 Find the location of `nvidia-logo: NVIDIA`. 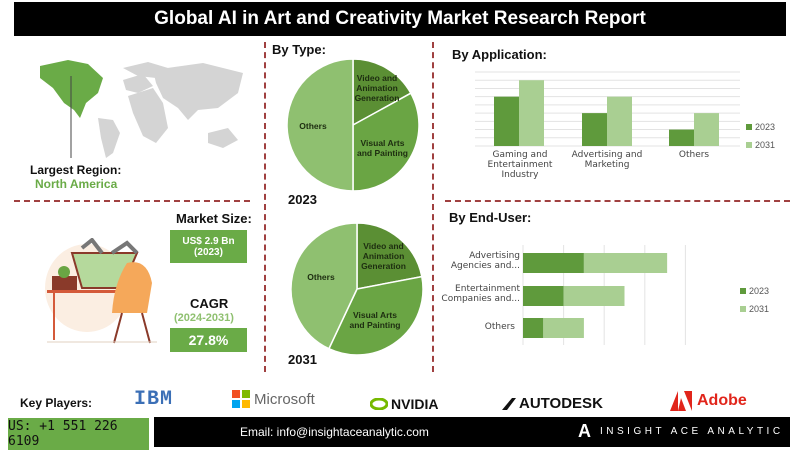

nvidia-logo: NVIDIA is located at coordinates (404, 404).